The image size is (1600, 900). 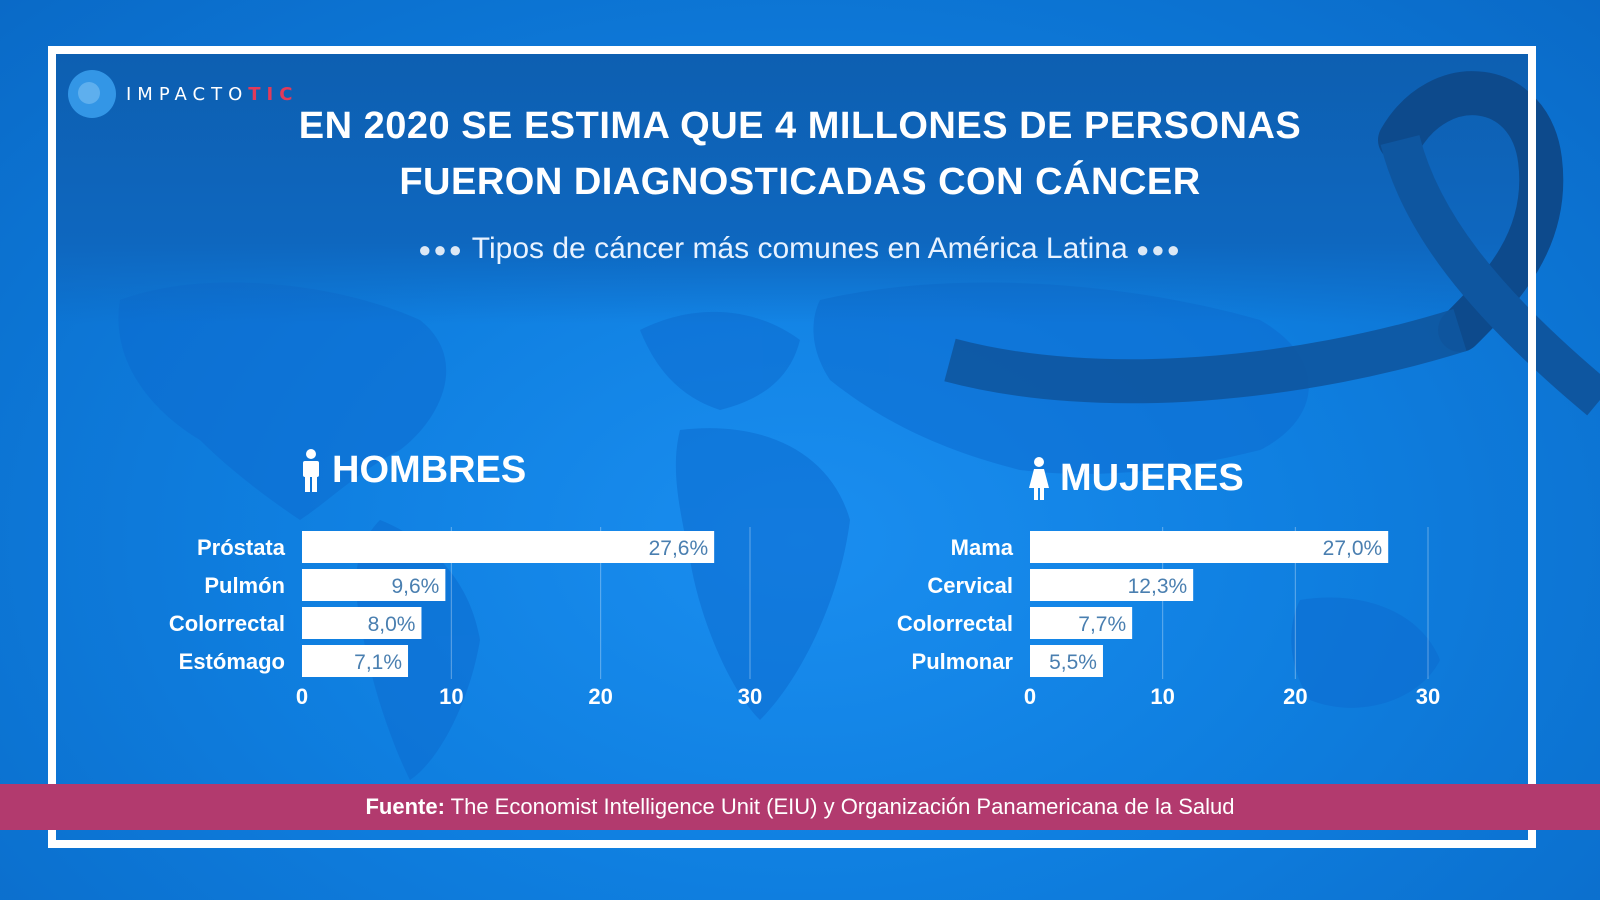 I want to click on men-value-label: 7,1%, so click(x=378, y=662).